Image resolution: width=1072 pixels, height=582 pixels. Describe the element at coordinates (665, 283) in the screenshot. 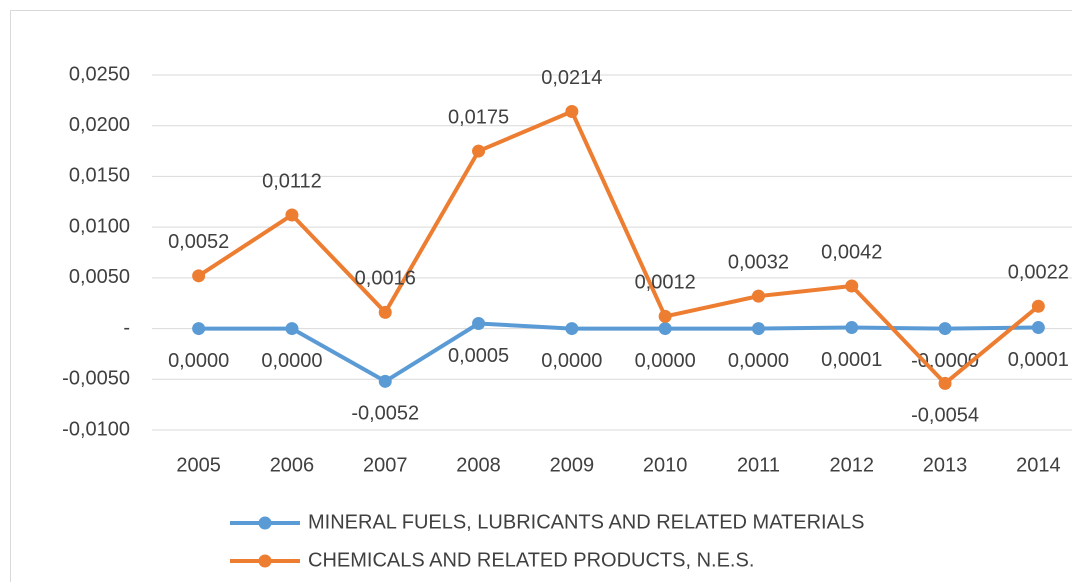

I see `data-label: 0,0012` at that location.